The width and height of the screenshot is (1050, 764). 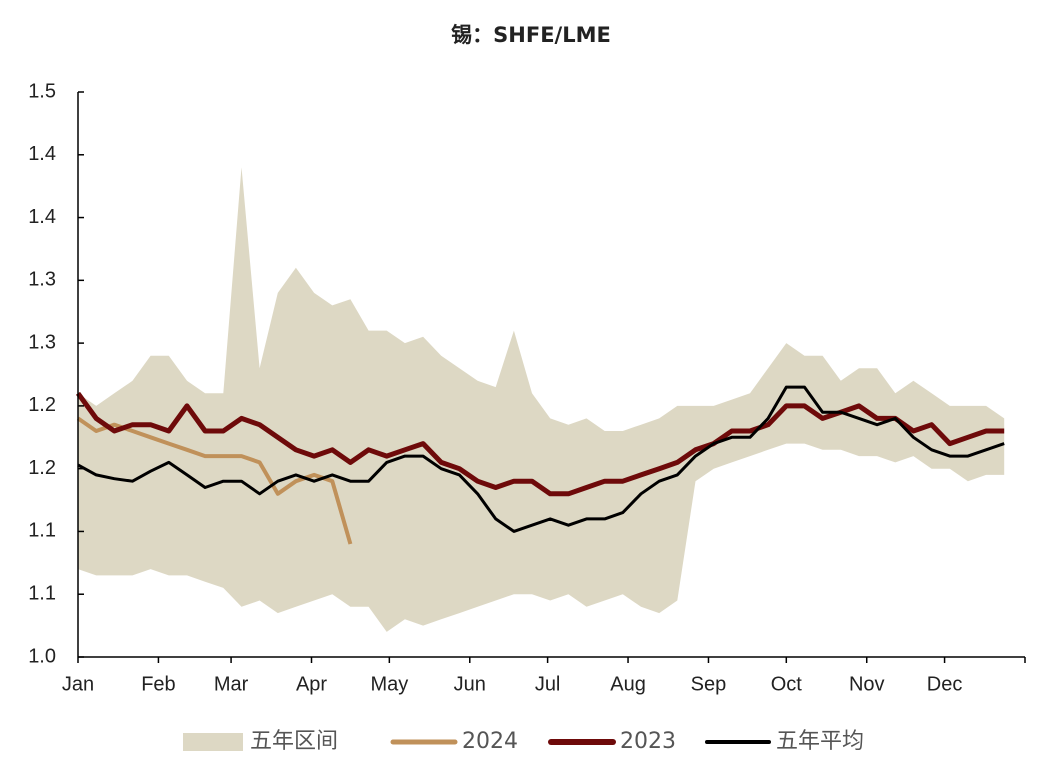 I want to click on x-tick-label: Nov, so click(x=867, y=684).